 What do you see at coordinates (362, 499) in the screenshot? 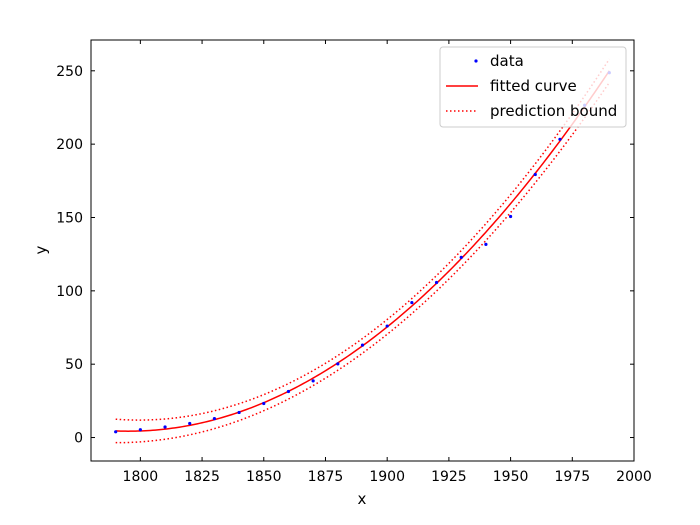
I see `x-axis-label: x` at bounding box center [362, 499].